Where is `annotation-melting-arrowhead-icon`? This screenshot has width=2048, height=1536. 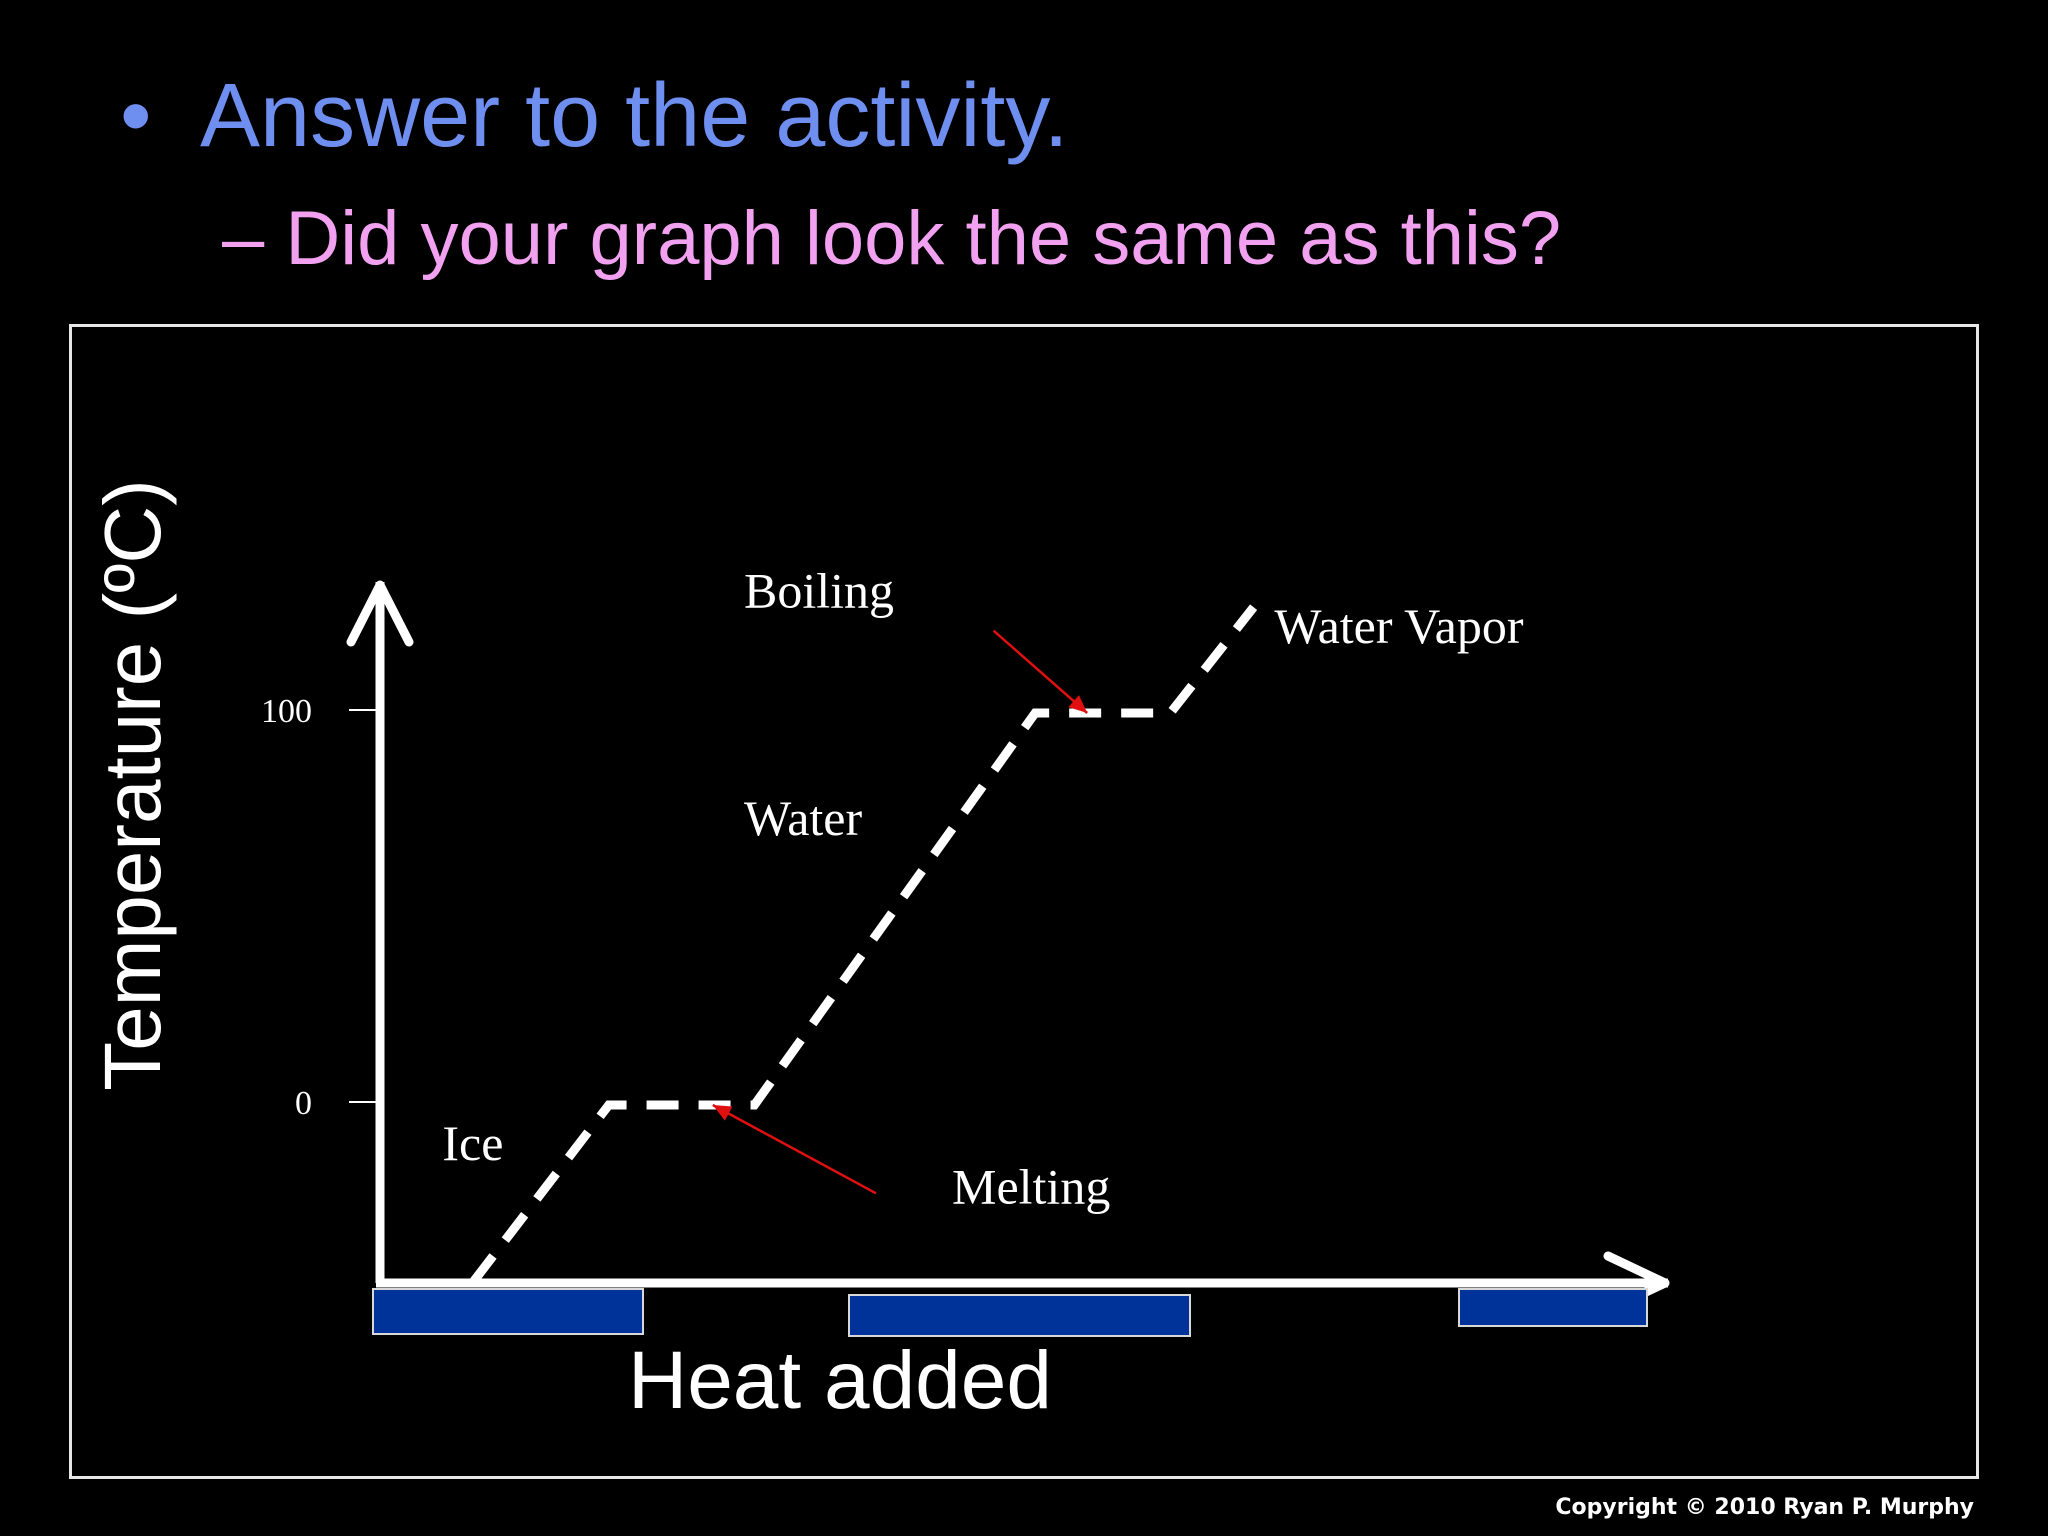
annotation-melting-arrowhead-icon is located at coordinates (722, 1113).